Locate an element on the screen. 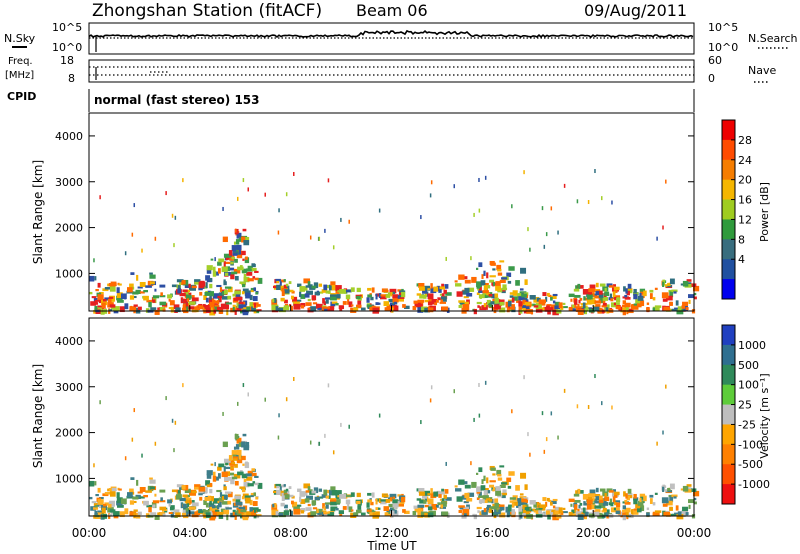  noise-sky-trace is located at coordinates (391, 40).